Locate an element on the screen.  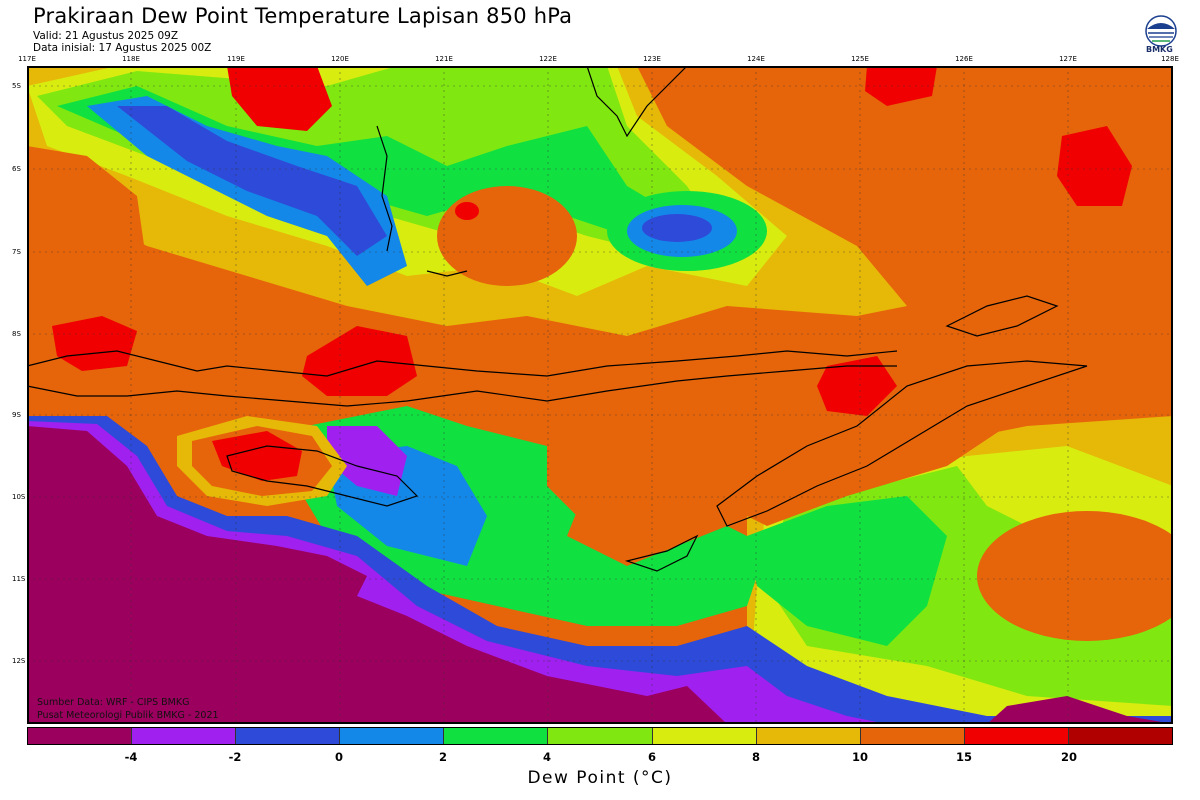
bmkg-logo-icon is located at coordinates (1161, 31).